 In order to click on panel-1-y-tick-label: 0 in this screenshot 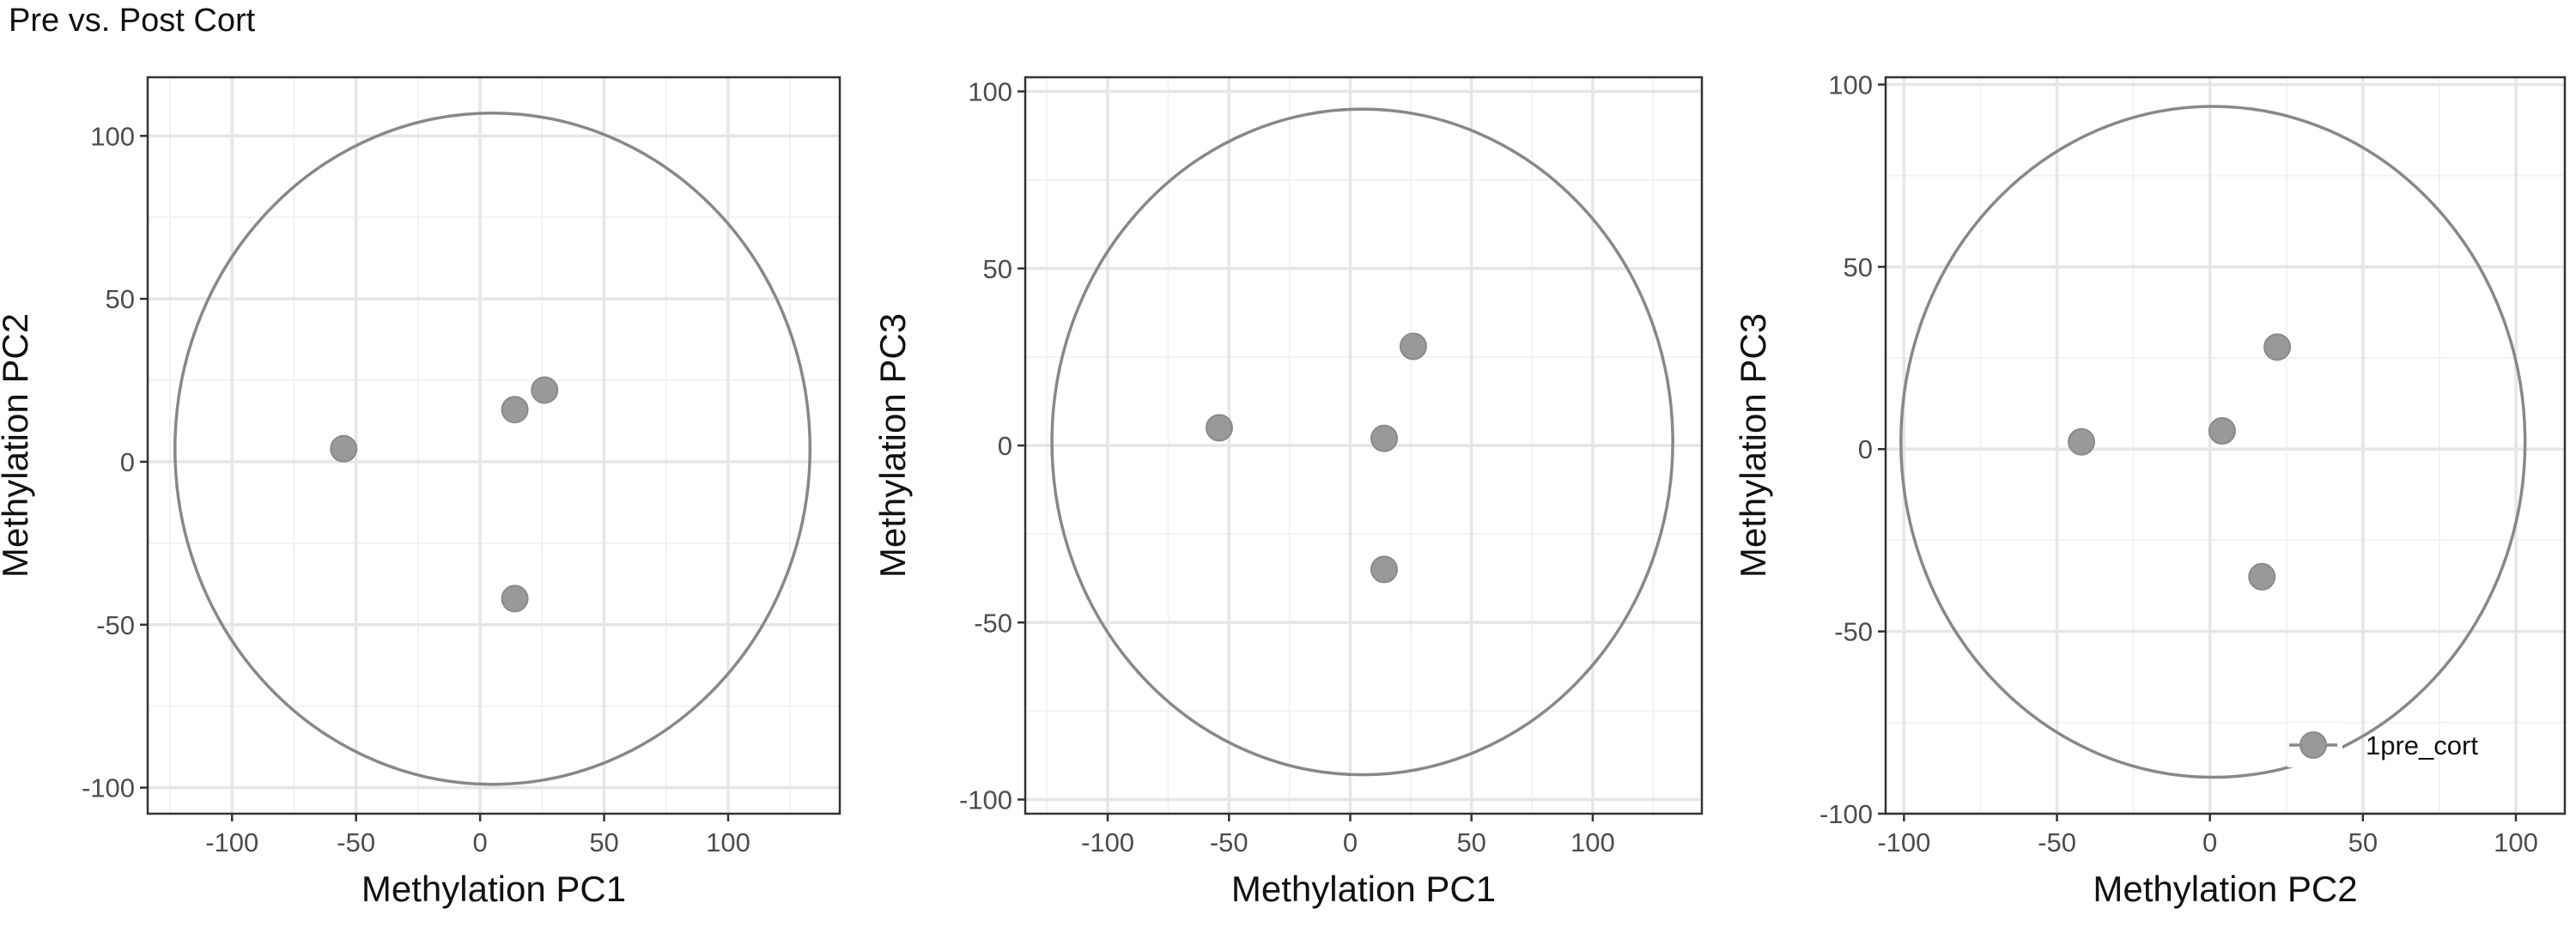, I will do `click(128, 462)`.